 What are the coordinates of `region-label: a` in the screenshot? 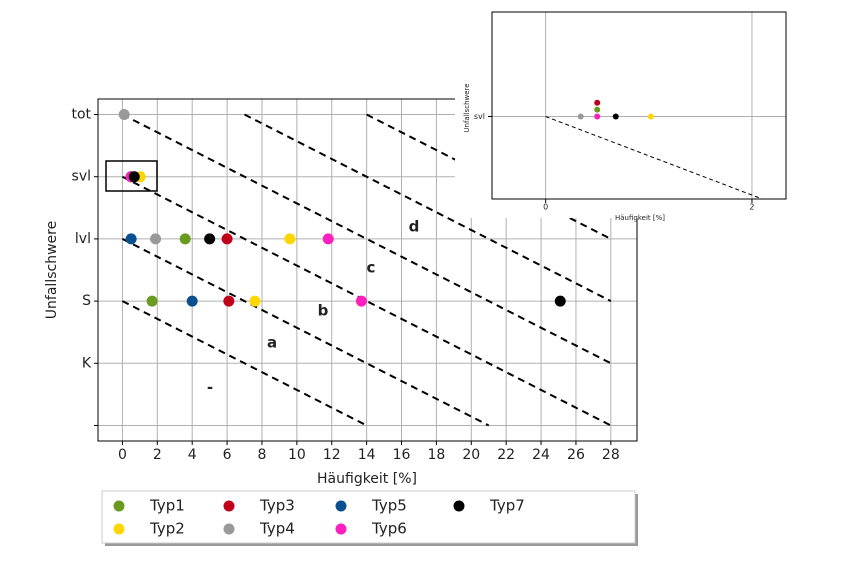 It's located at (272, 343).